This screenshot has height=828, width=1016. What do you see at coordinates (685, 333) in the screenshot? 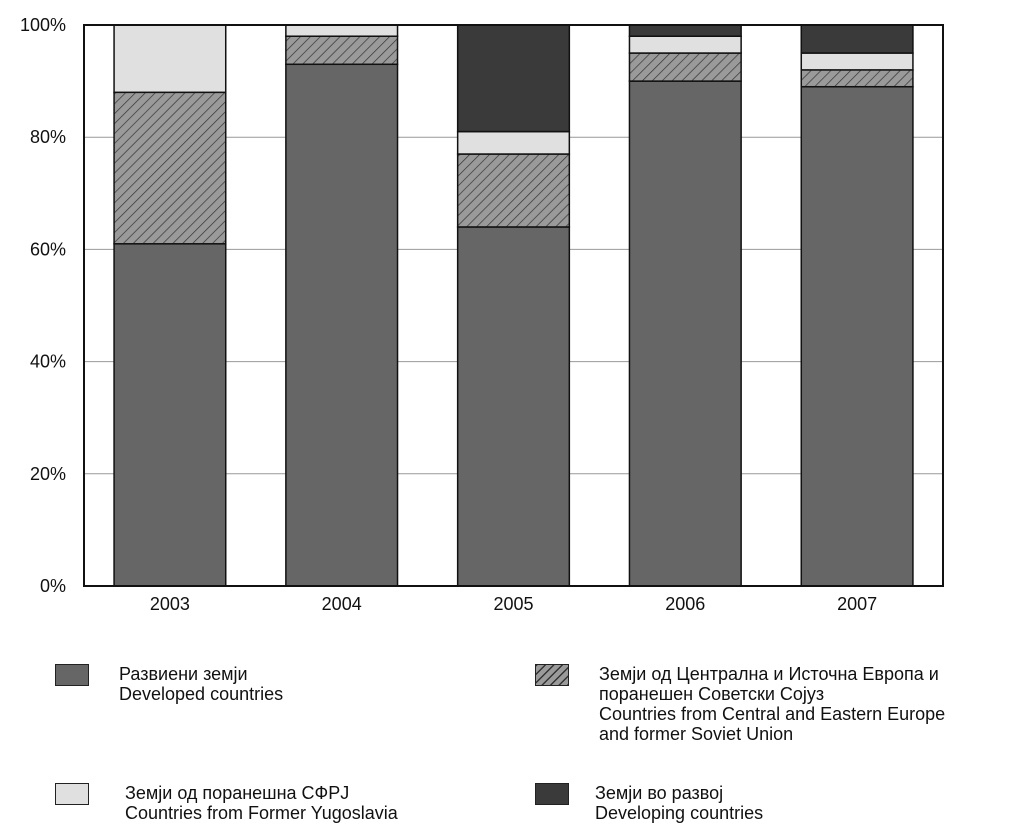
I see `bar-segment-developed-2006` at bounding box center [685, 333].